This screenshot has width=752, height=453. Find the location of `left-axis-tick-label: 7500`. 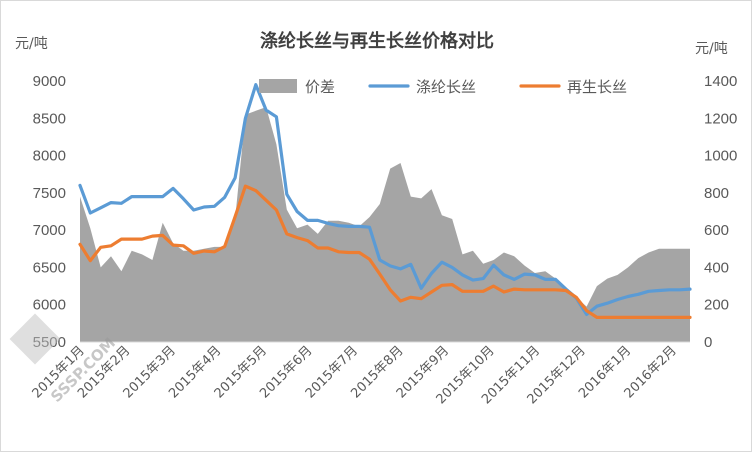

left-axis-tick-label: 7500 is located at coordinates (49, 193).